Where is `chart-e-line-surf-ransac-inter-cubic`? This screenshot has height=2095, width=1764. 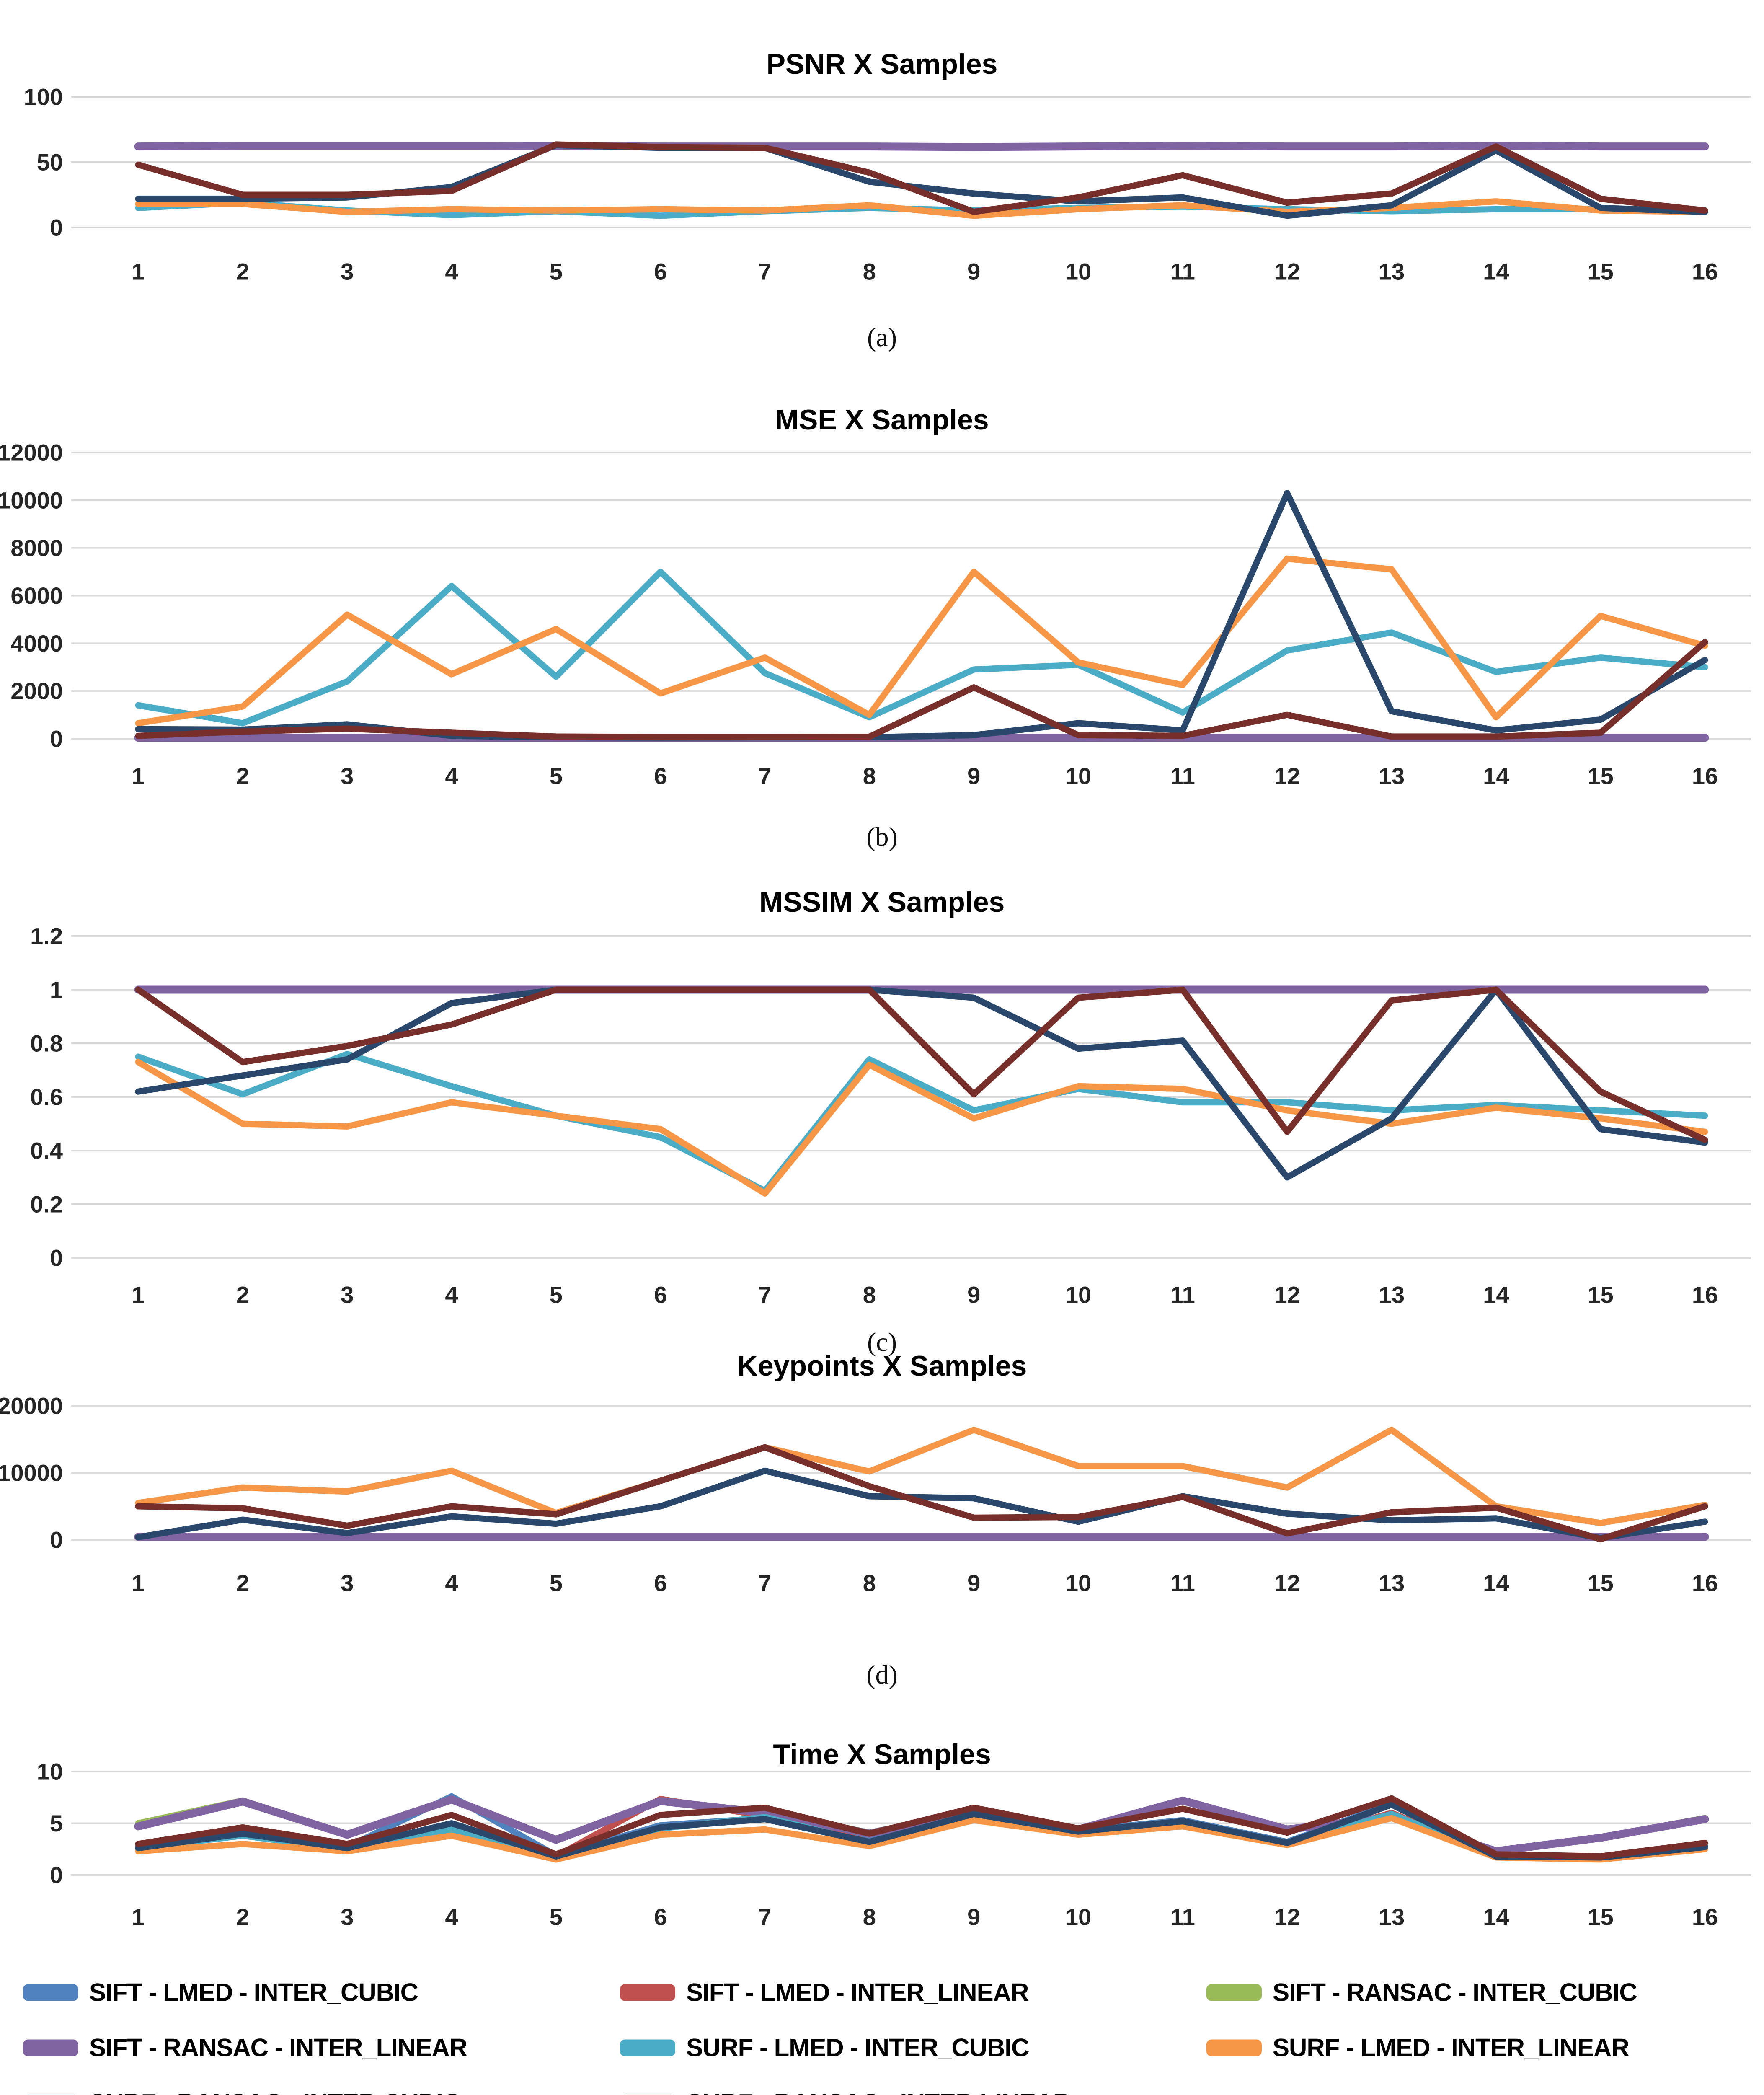
chart-e-line-surf-ransac-inter-cubic is located at coordinates (921, 1831).